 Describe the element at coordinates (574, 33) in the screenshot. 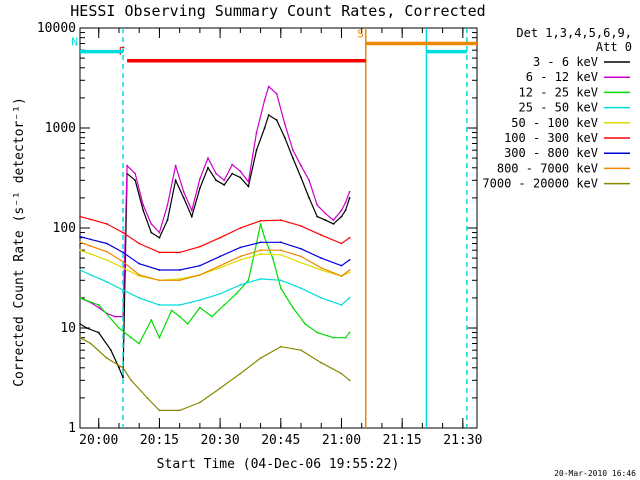

I see `legend-header-line: Det 1,3,4,5,6,9,` at that location.